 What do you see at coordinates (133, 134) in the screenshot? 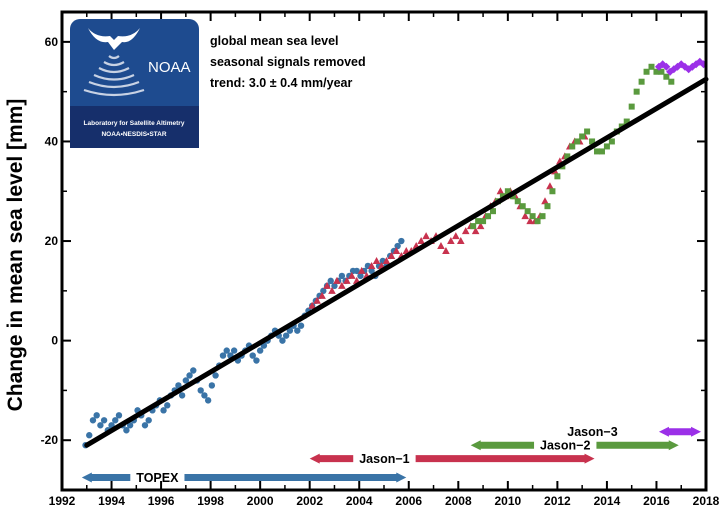
I see `logo-star-text: NOAA•NESDIS•STAR` at bounding box center [133, 134].